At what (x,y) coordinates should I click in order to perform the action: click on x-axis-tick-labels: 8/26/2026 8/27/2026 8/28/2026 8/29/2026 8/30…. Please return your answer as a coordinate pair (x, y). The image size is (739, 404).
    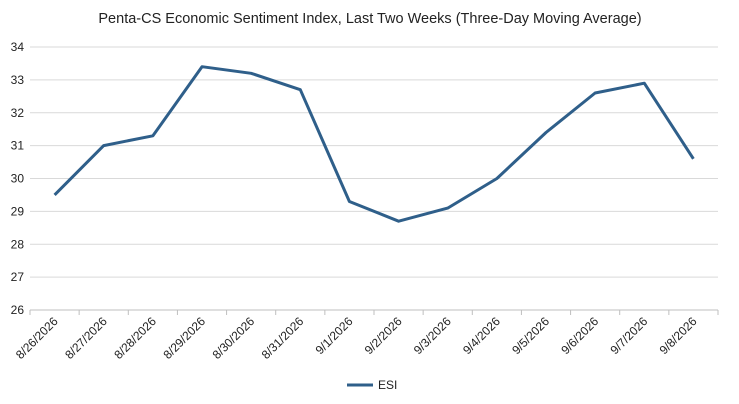
    Looking at the image, I should click on (356, 338).